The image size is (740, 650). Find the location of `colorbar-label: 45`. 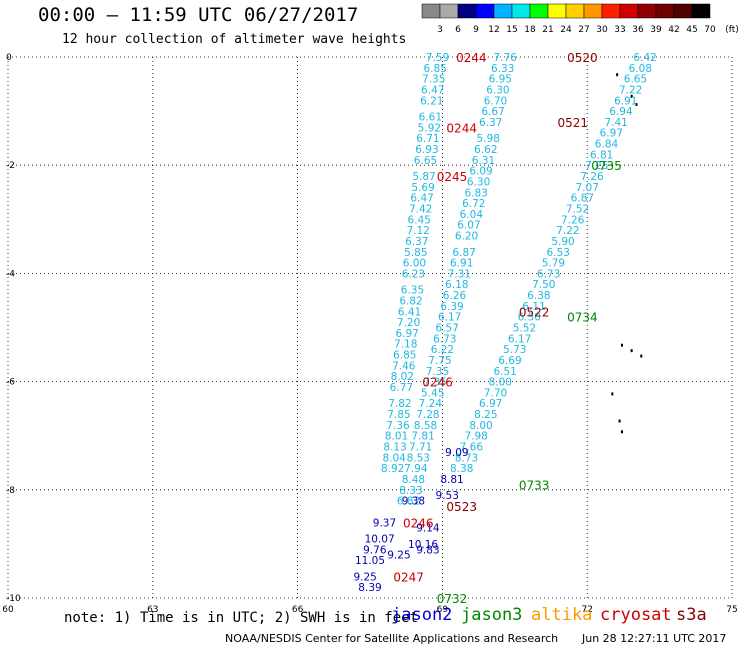

colorbar-label: 45 is located at coordinates (691, 30).